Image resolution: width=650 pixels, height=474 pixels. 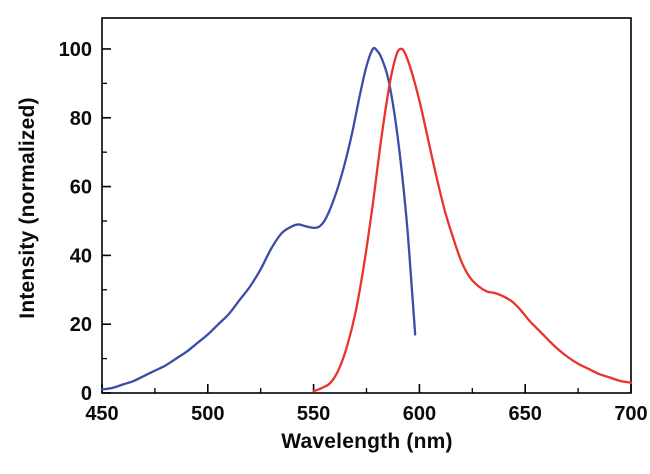 What do you see at coordinates (367, 441) in the screenshot?
I see `x-axis-title: Wavelength (nm)` at bounding box center [367, 441].